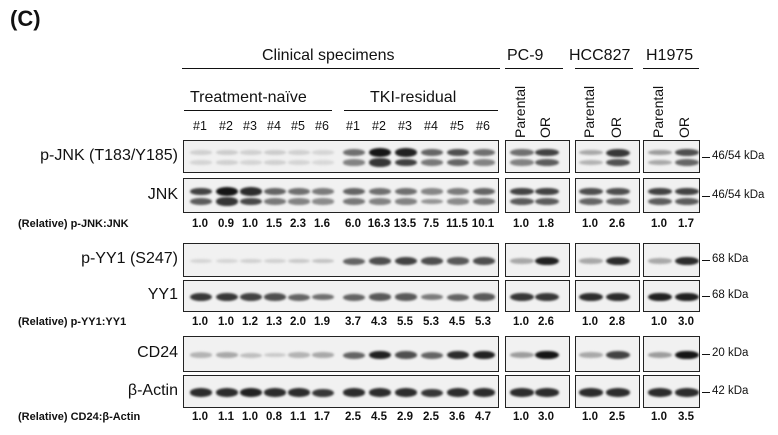  What do you see at coordinates (671, 68) in the screenshot?
I see `cell-line-rule-h1975` at bounding box center [671, 68].